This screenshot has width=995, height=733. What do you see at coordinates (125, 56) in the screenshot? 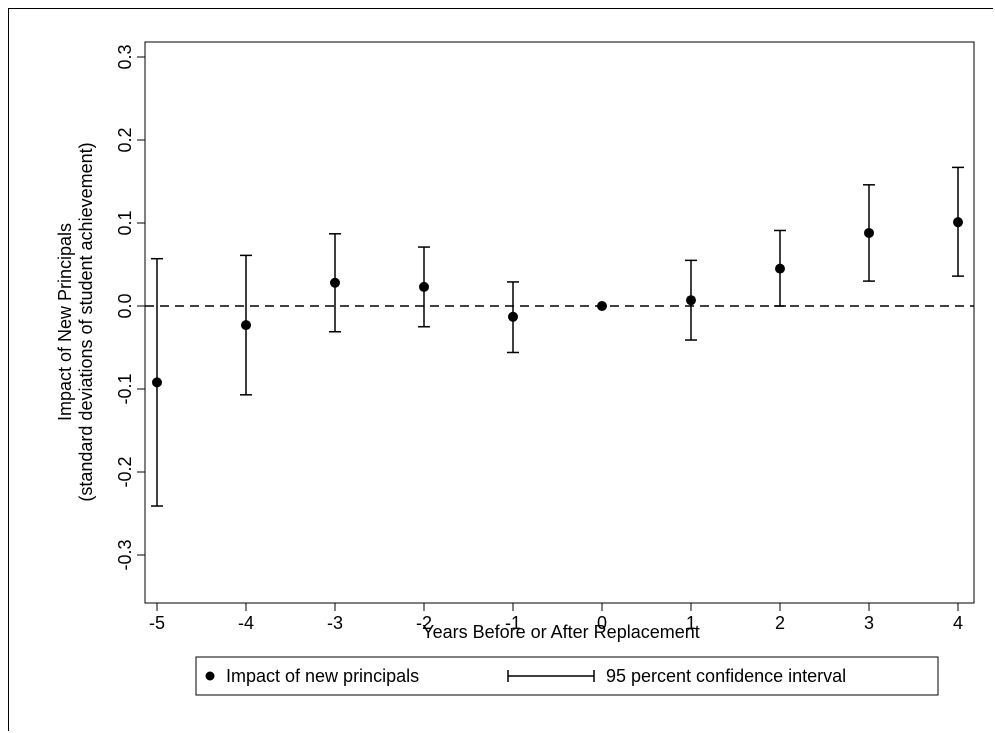
I see `y-tick-label: 0.3` at bounding box center [125, 56].